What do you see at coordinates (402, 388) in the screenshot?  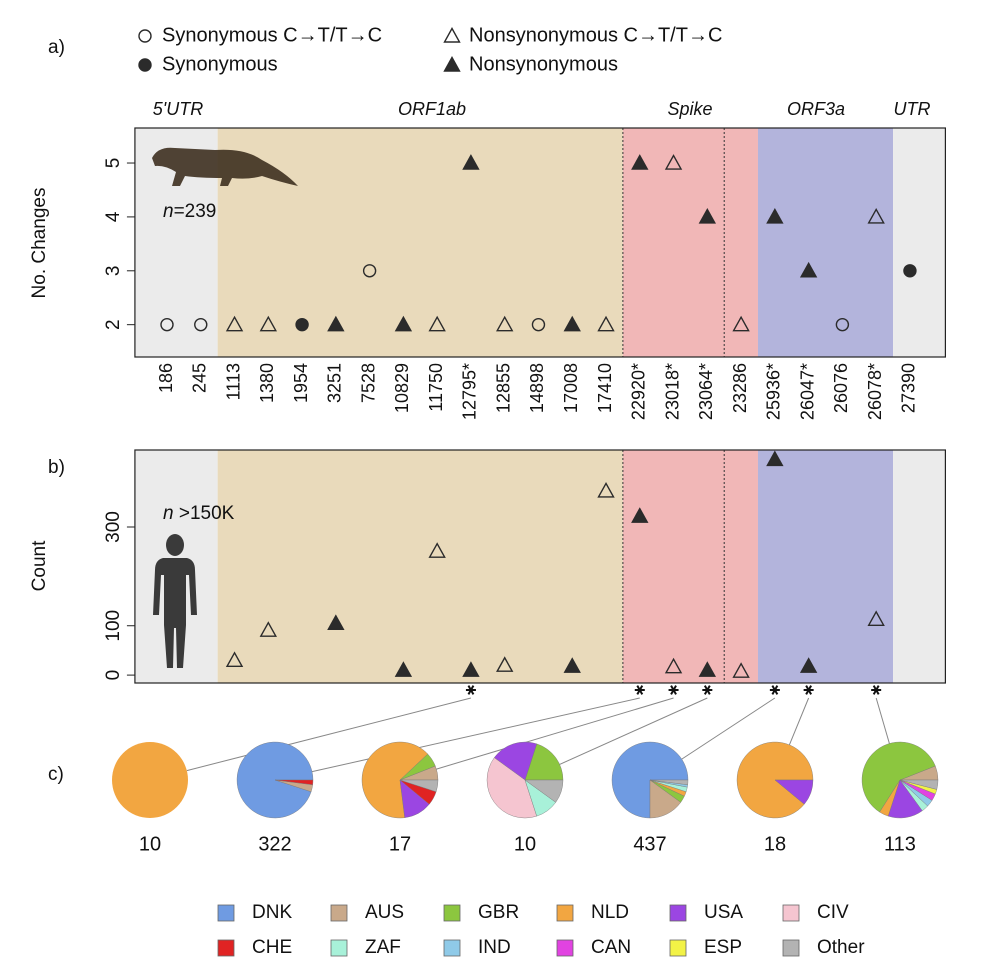 I see `x-tick-label: 10829` at bounding box center [402, 388].